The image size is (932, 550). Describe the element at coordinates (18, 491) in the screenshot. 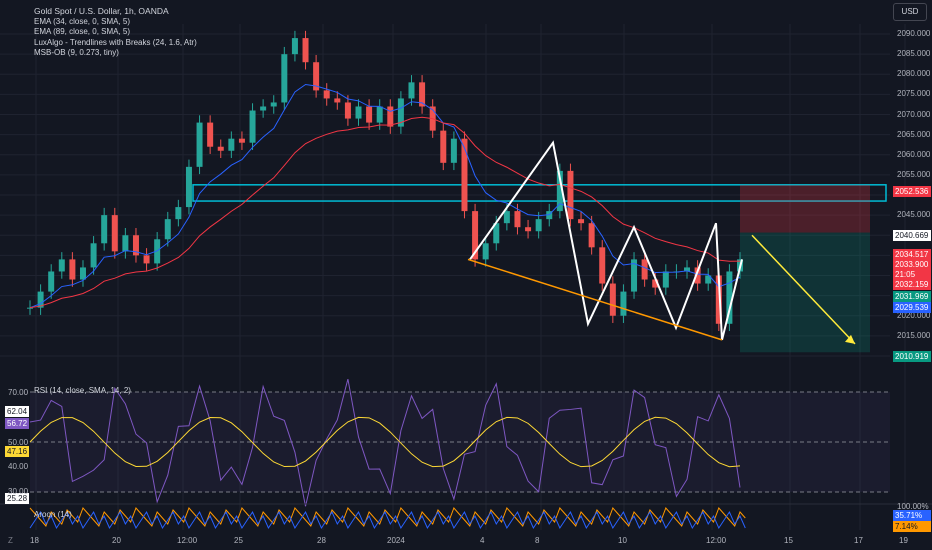

I see `rsi-tick-label: 30.00` at that location.